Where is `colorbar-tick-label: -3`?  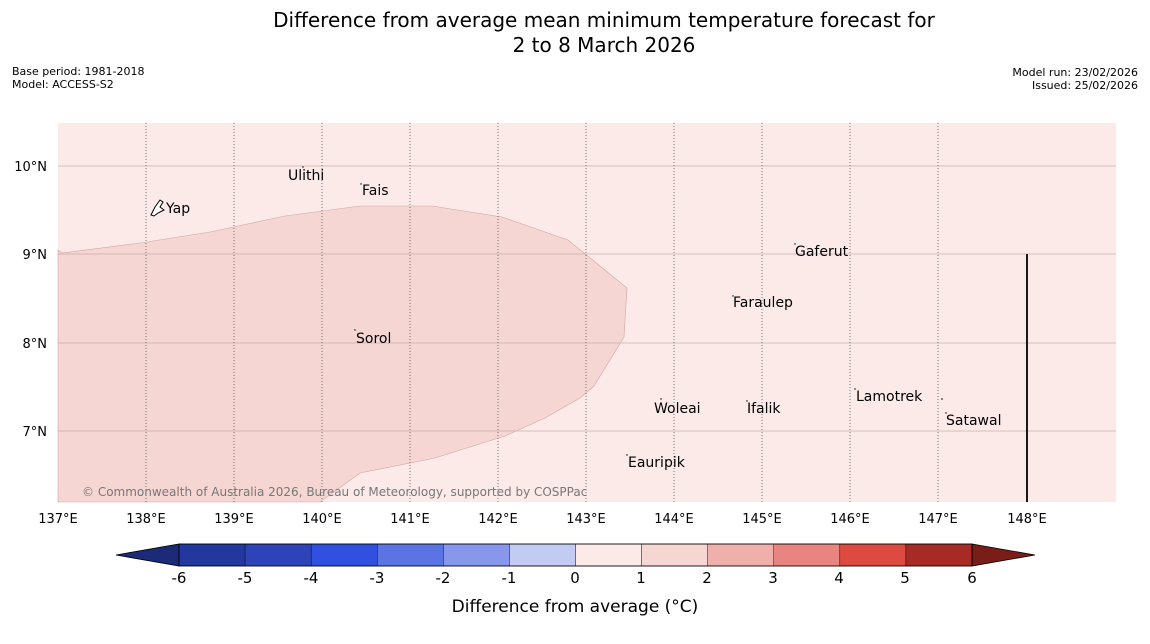
colorbar-tick-label: -3 is located at coordinates (377, 578).